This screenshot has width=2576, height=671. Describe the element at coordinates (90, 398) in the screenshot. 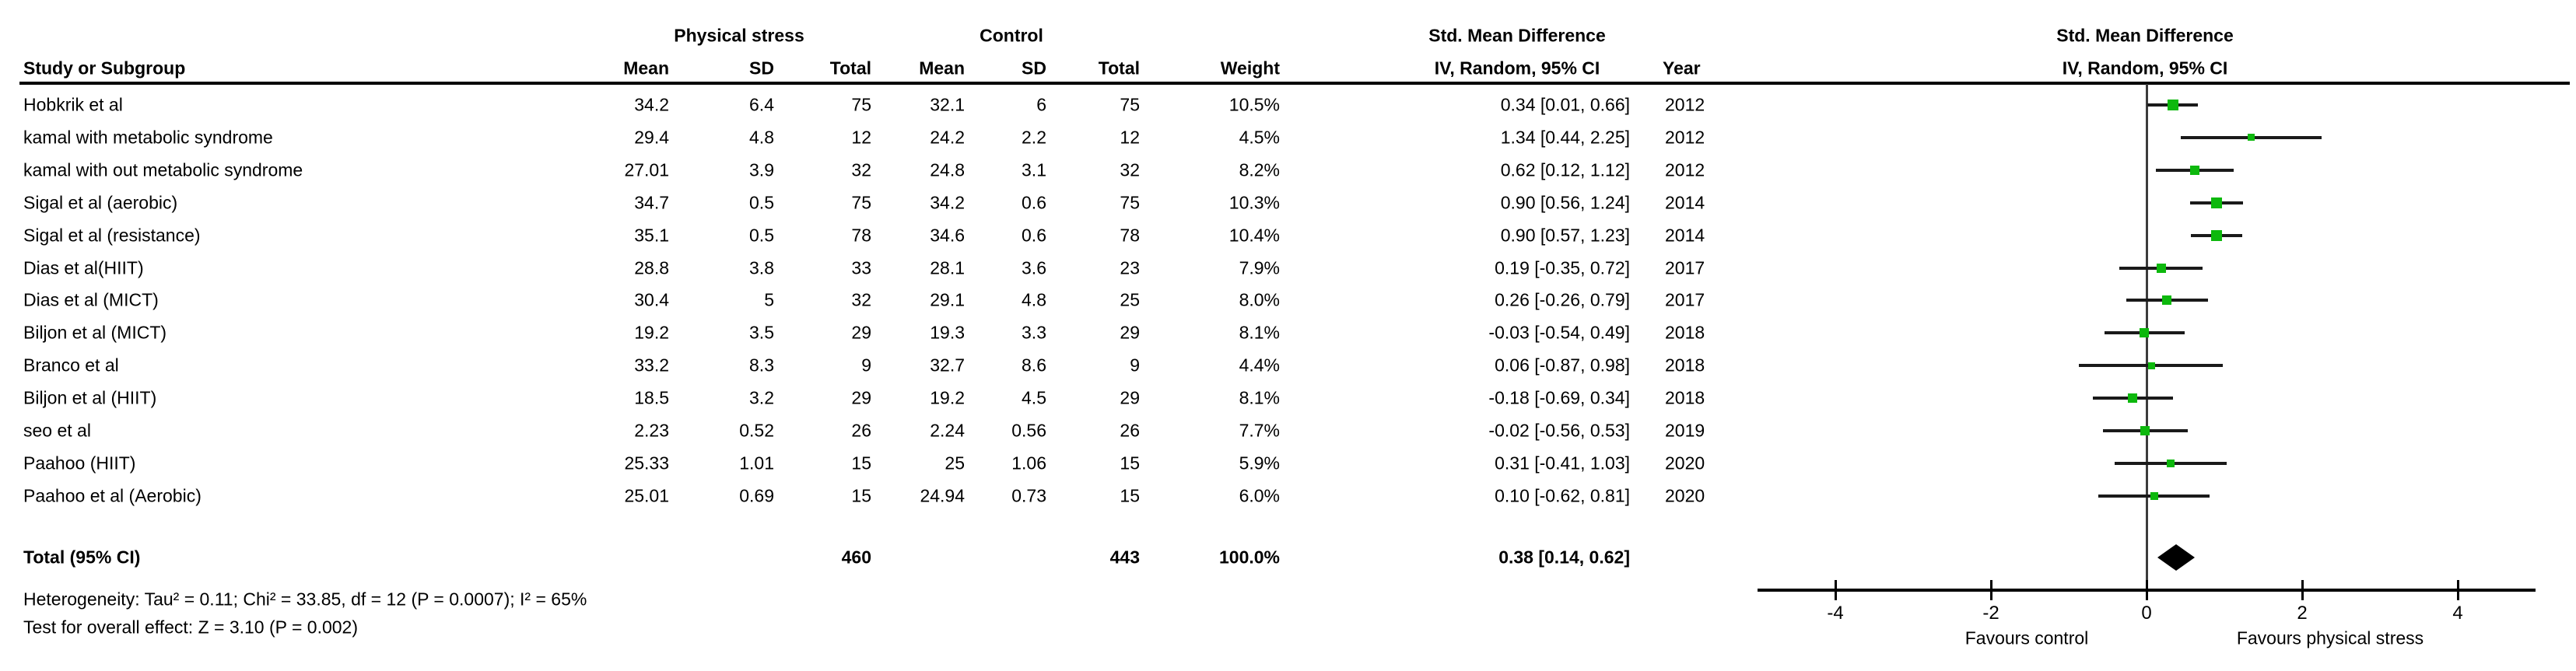

I see `table-row-study-name: Biljon et al (HIIT)` at that location.